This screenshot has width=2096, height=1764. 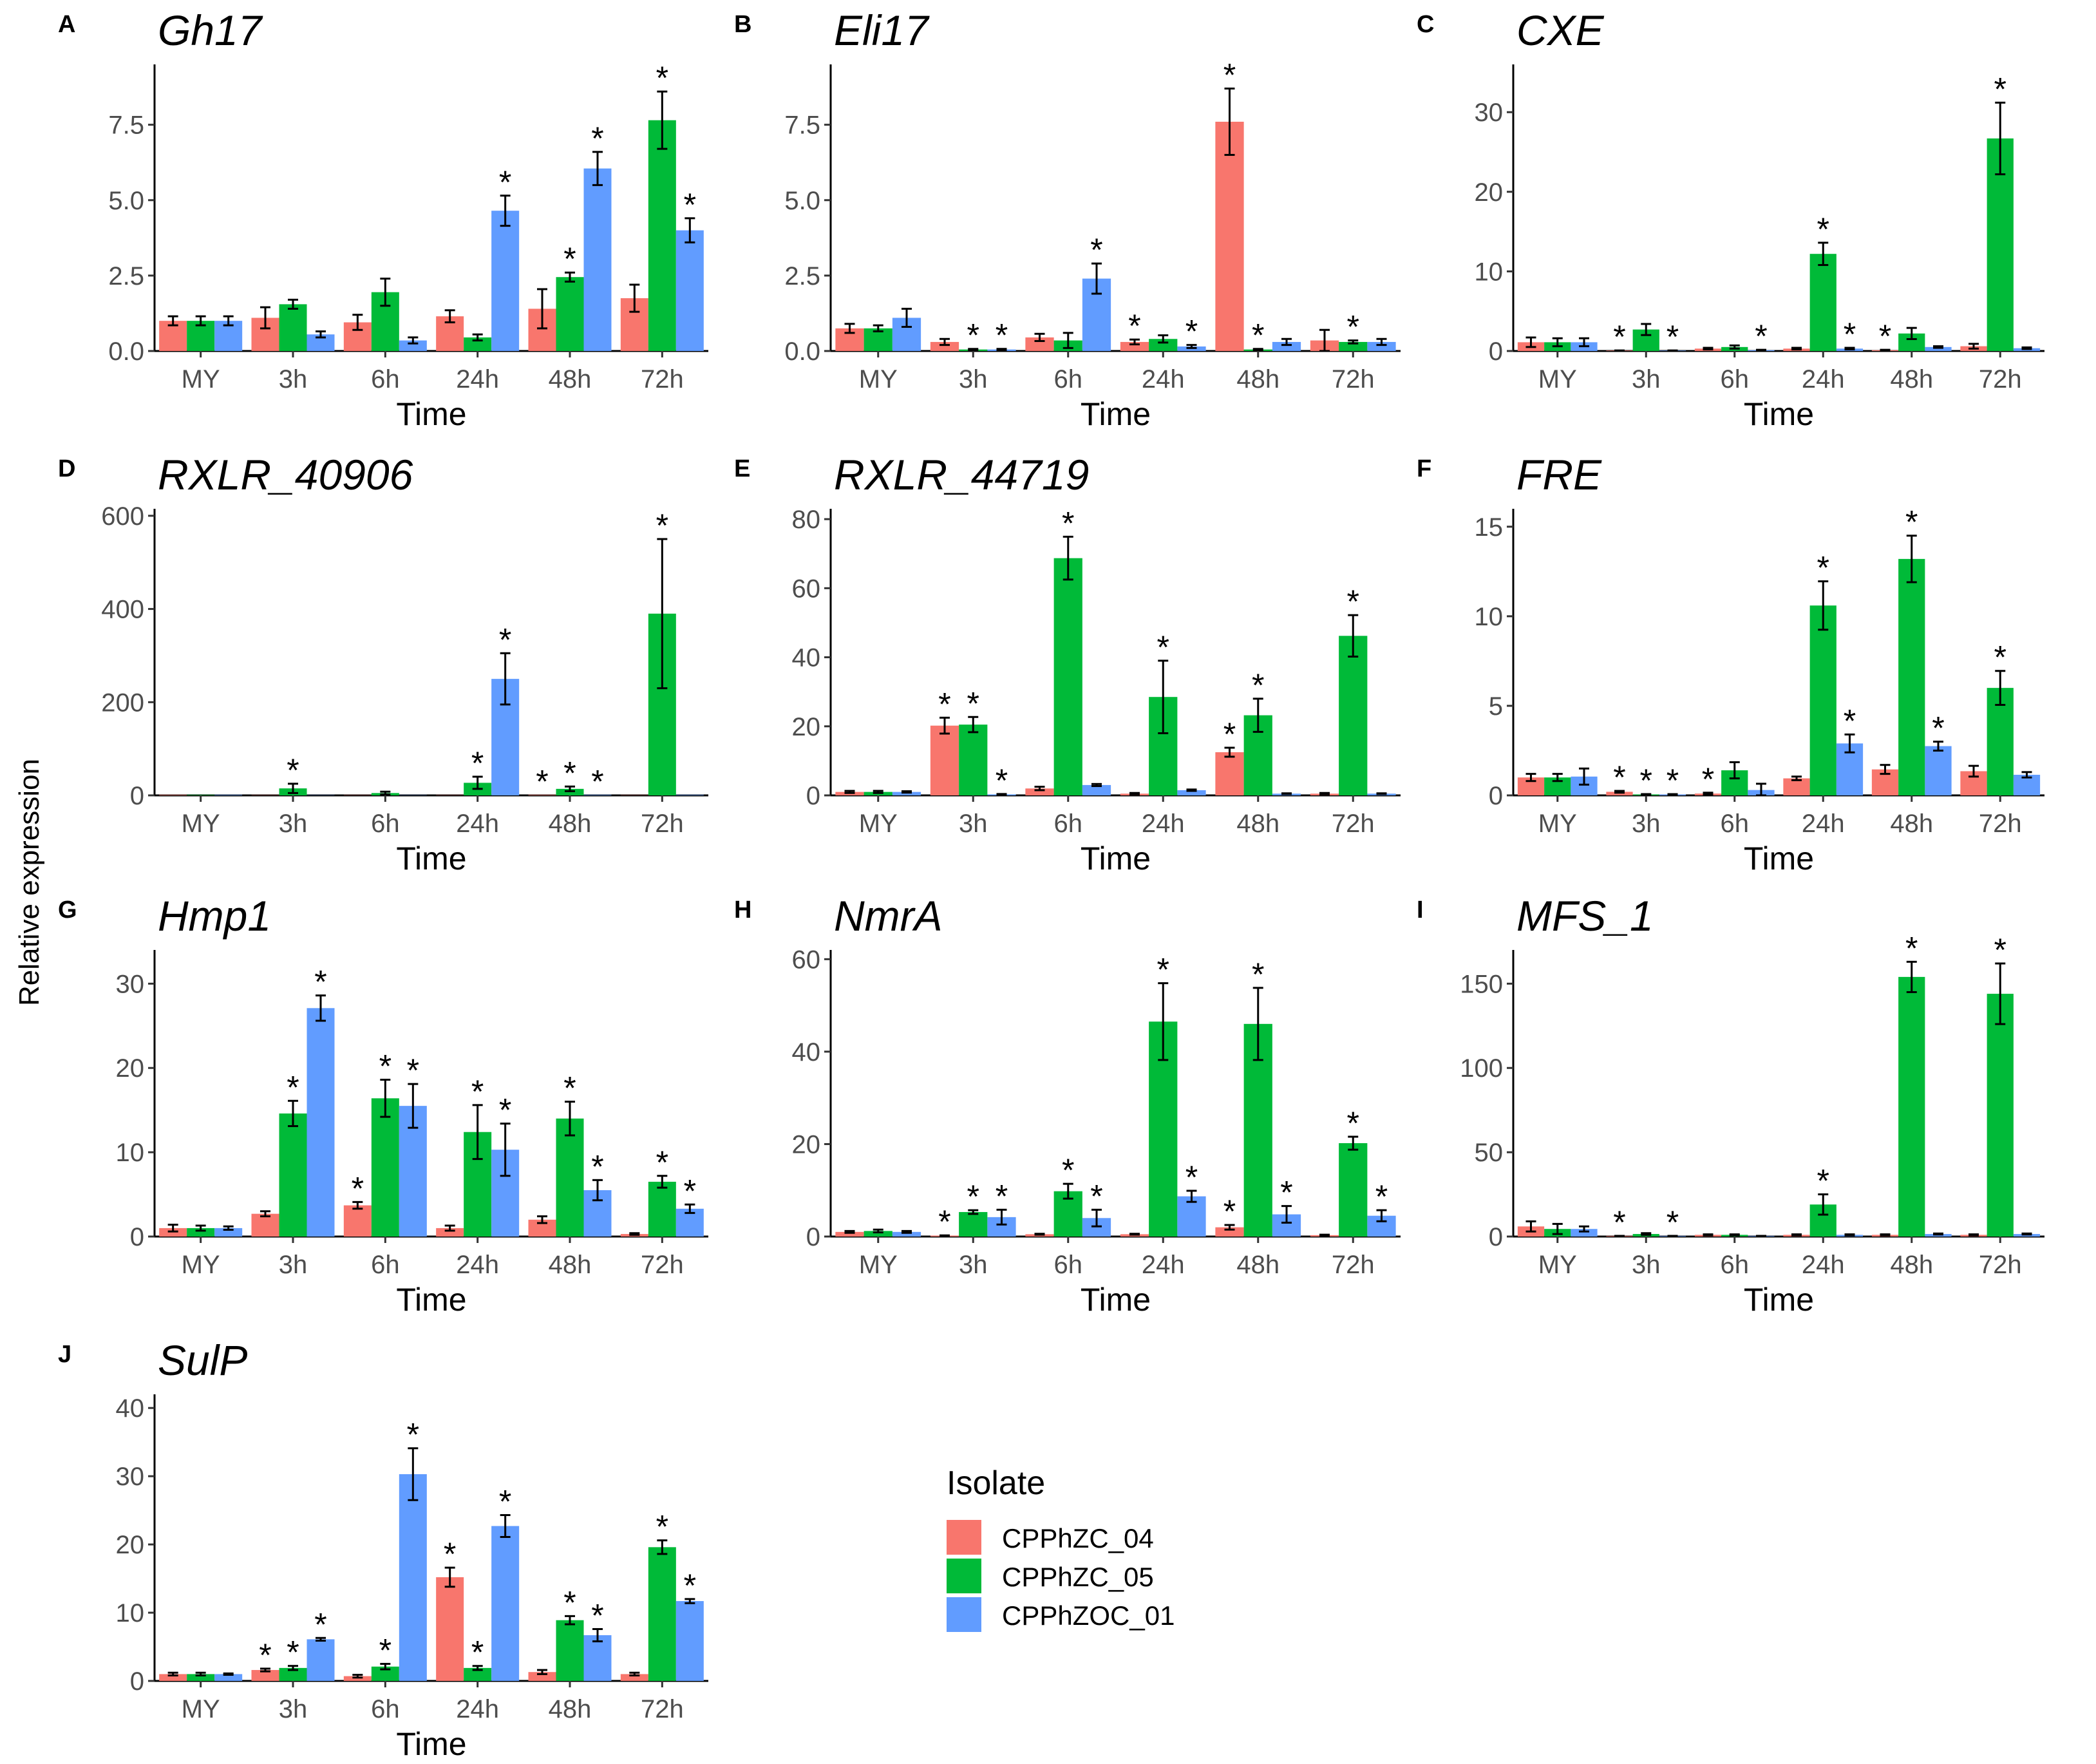 I want to click on panel-title: RXLR_40906, so click(x=285, y=474).